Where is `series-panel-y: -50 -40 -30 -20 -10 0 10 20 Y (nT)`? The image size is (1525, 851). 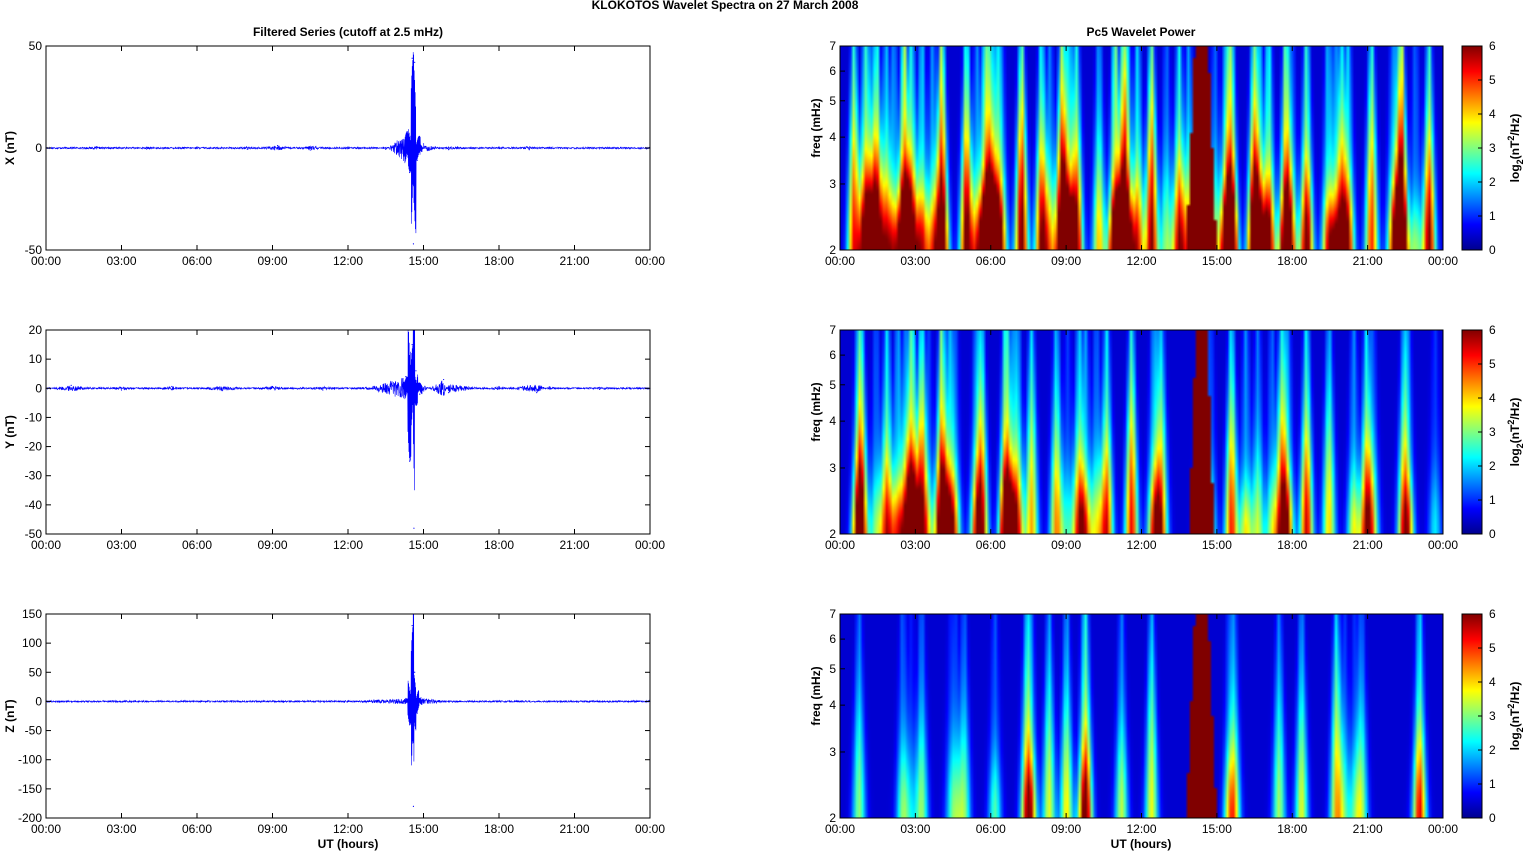 series-panel-y: -50 -40 -30 -20 -10 0 10 20 Y (nT) is located at coordinates (327, 432).